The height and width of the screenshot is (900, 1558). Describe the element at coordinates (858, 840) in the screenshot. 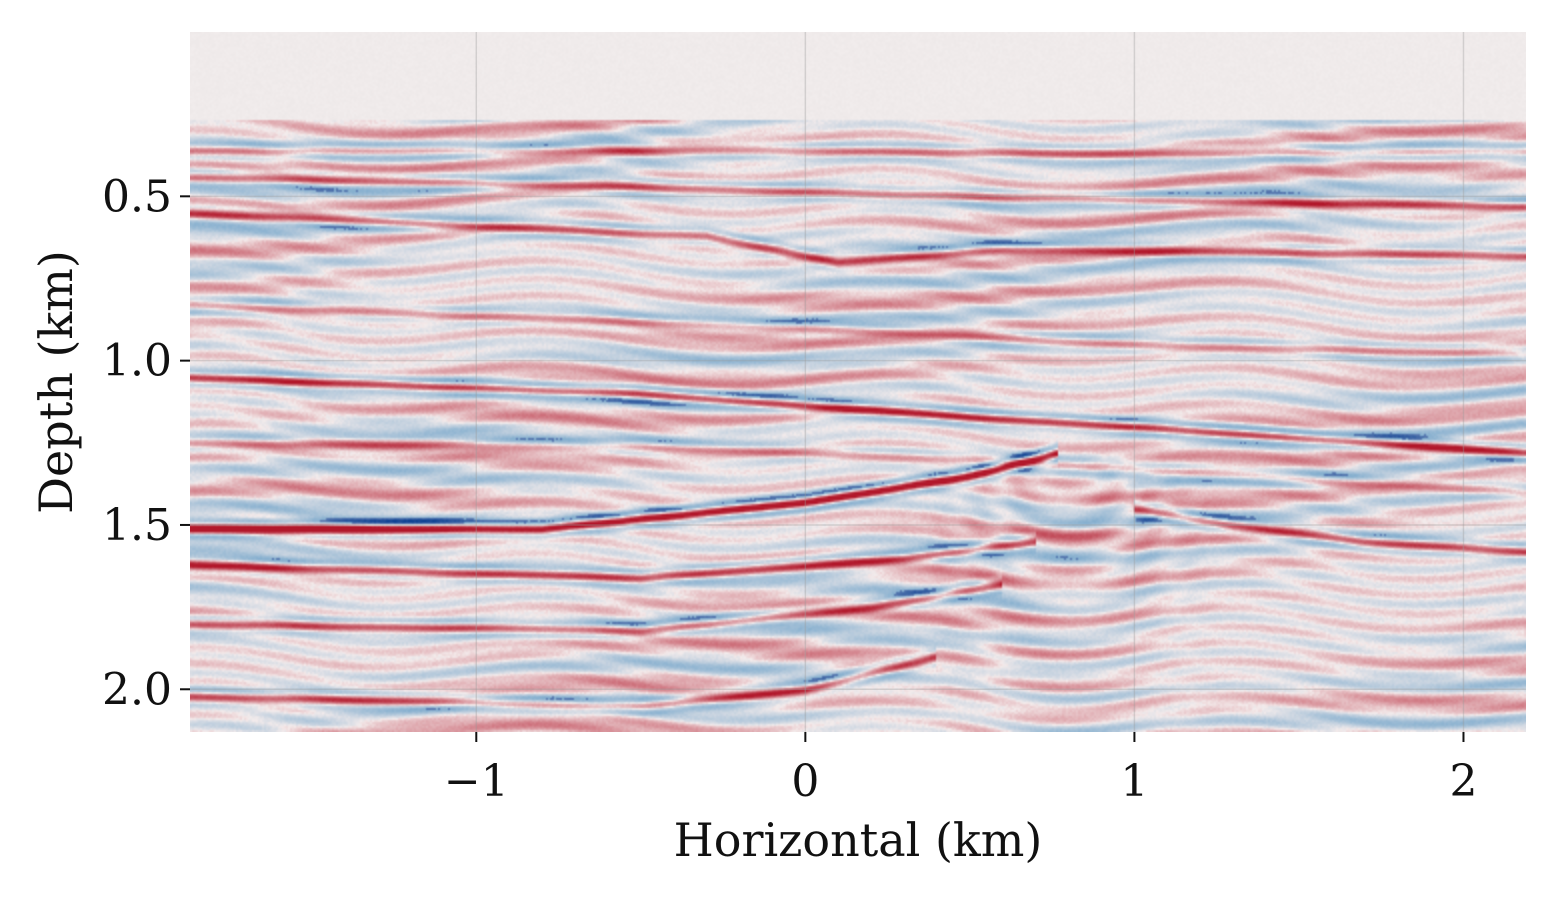

I see `x-axis-label: Horizontal (km)` at that location.